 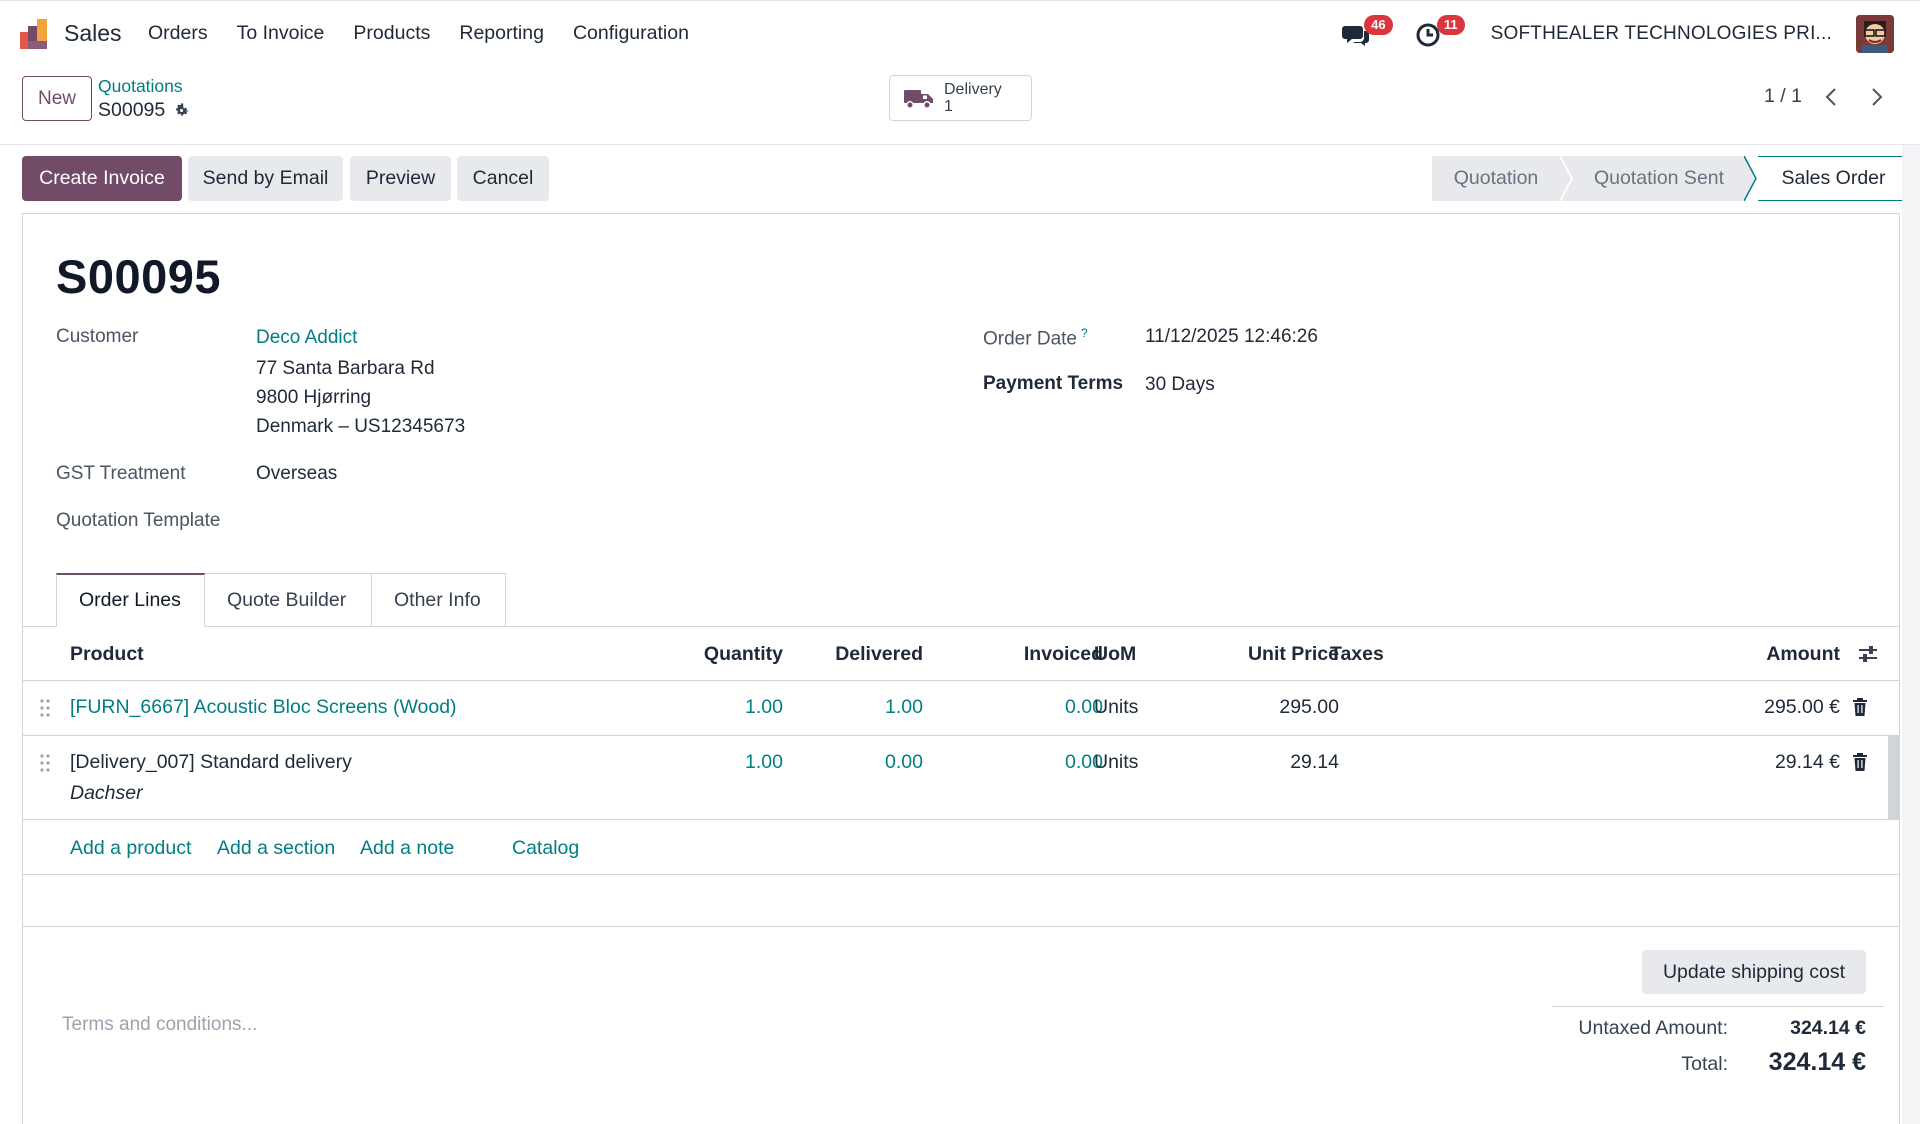 I want to click on clock-icon, so click(x=1428, y=35).